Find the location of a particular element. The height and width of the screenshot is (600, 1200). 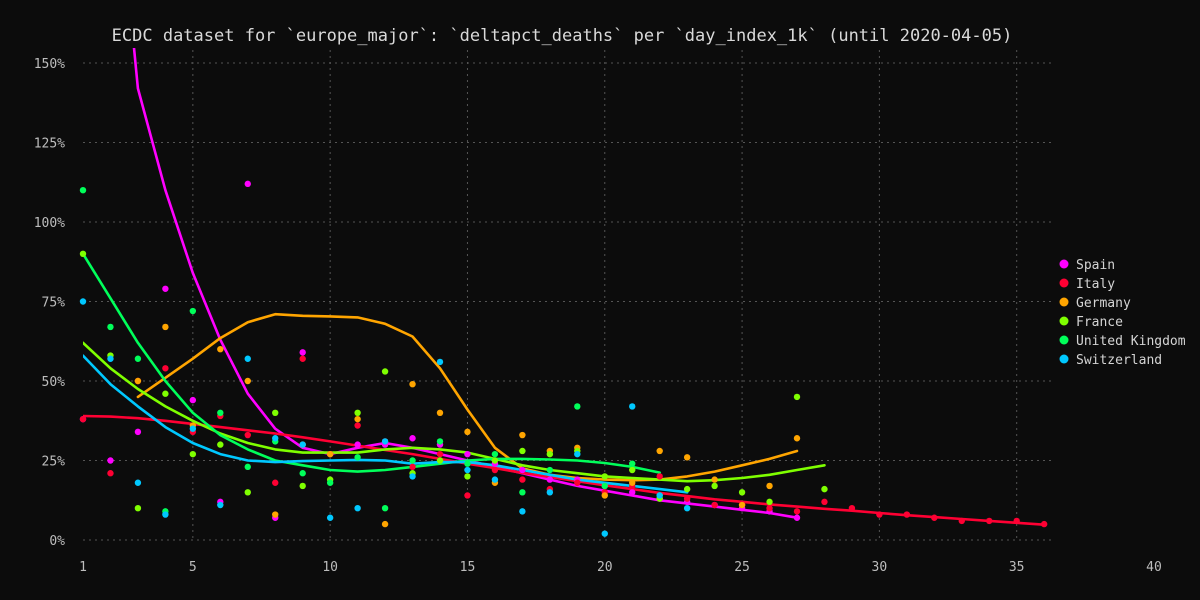

legend-label-france: France is located at coordinates (1099, 322).